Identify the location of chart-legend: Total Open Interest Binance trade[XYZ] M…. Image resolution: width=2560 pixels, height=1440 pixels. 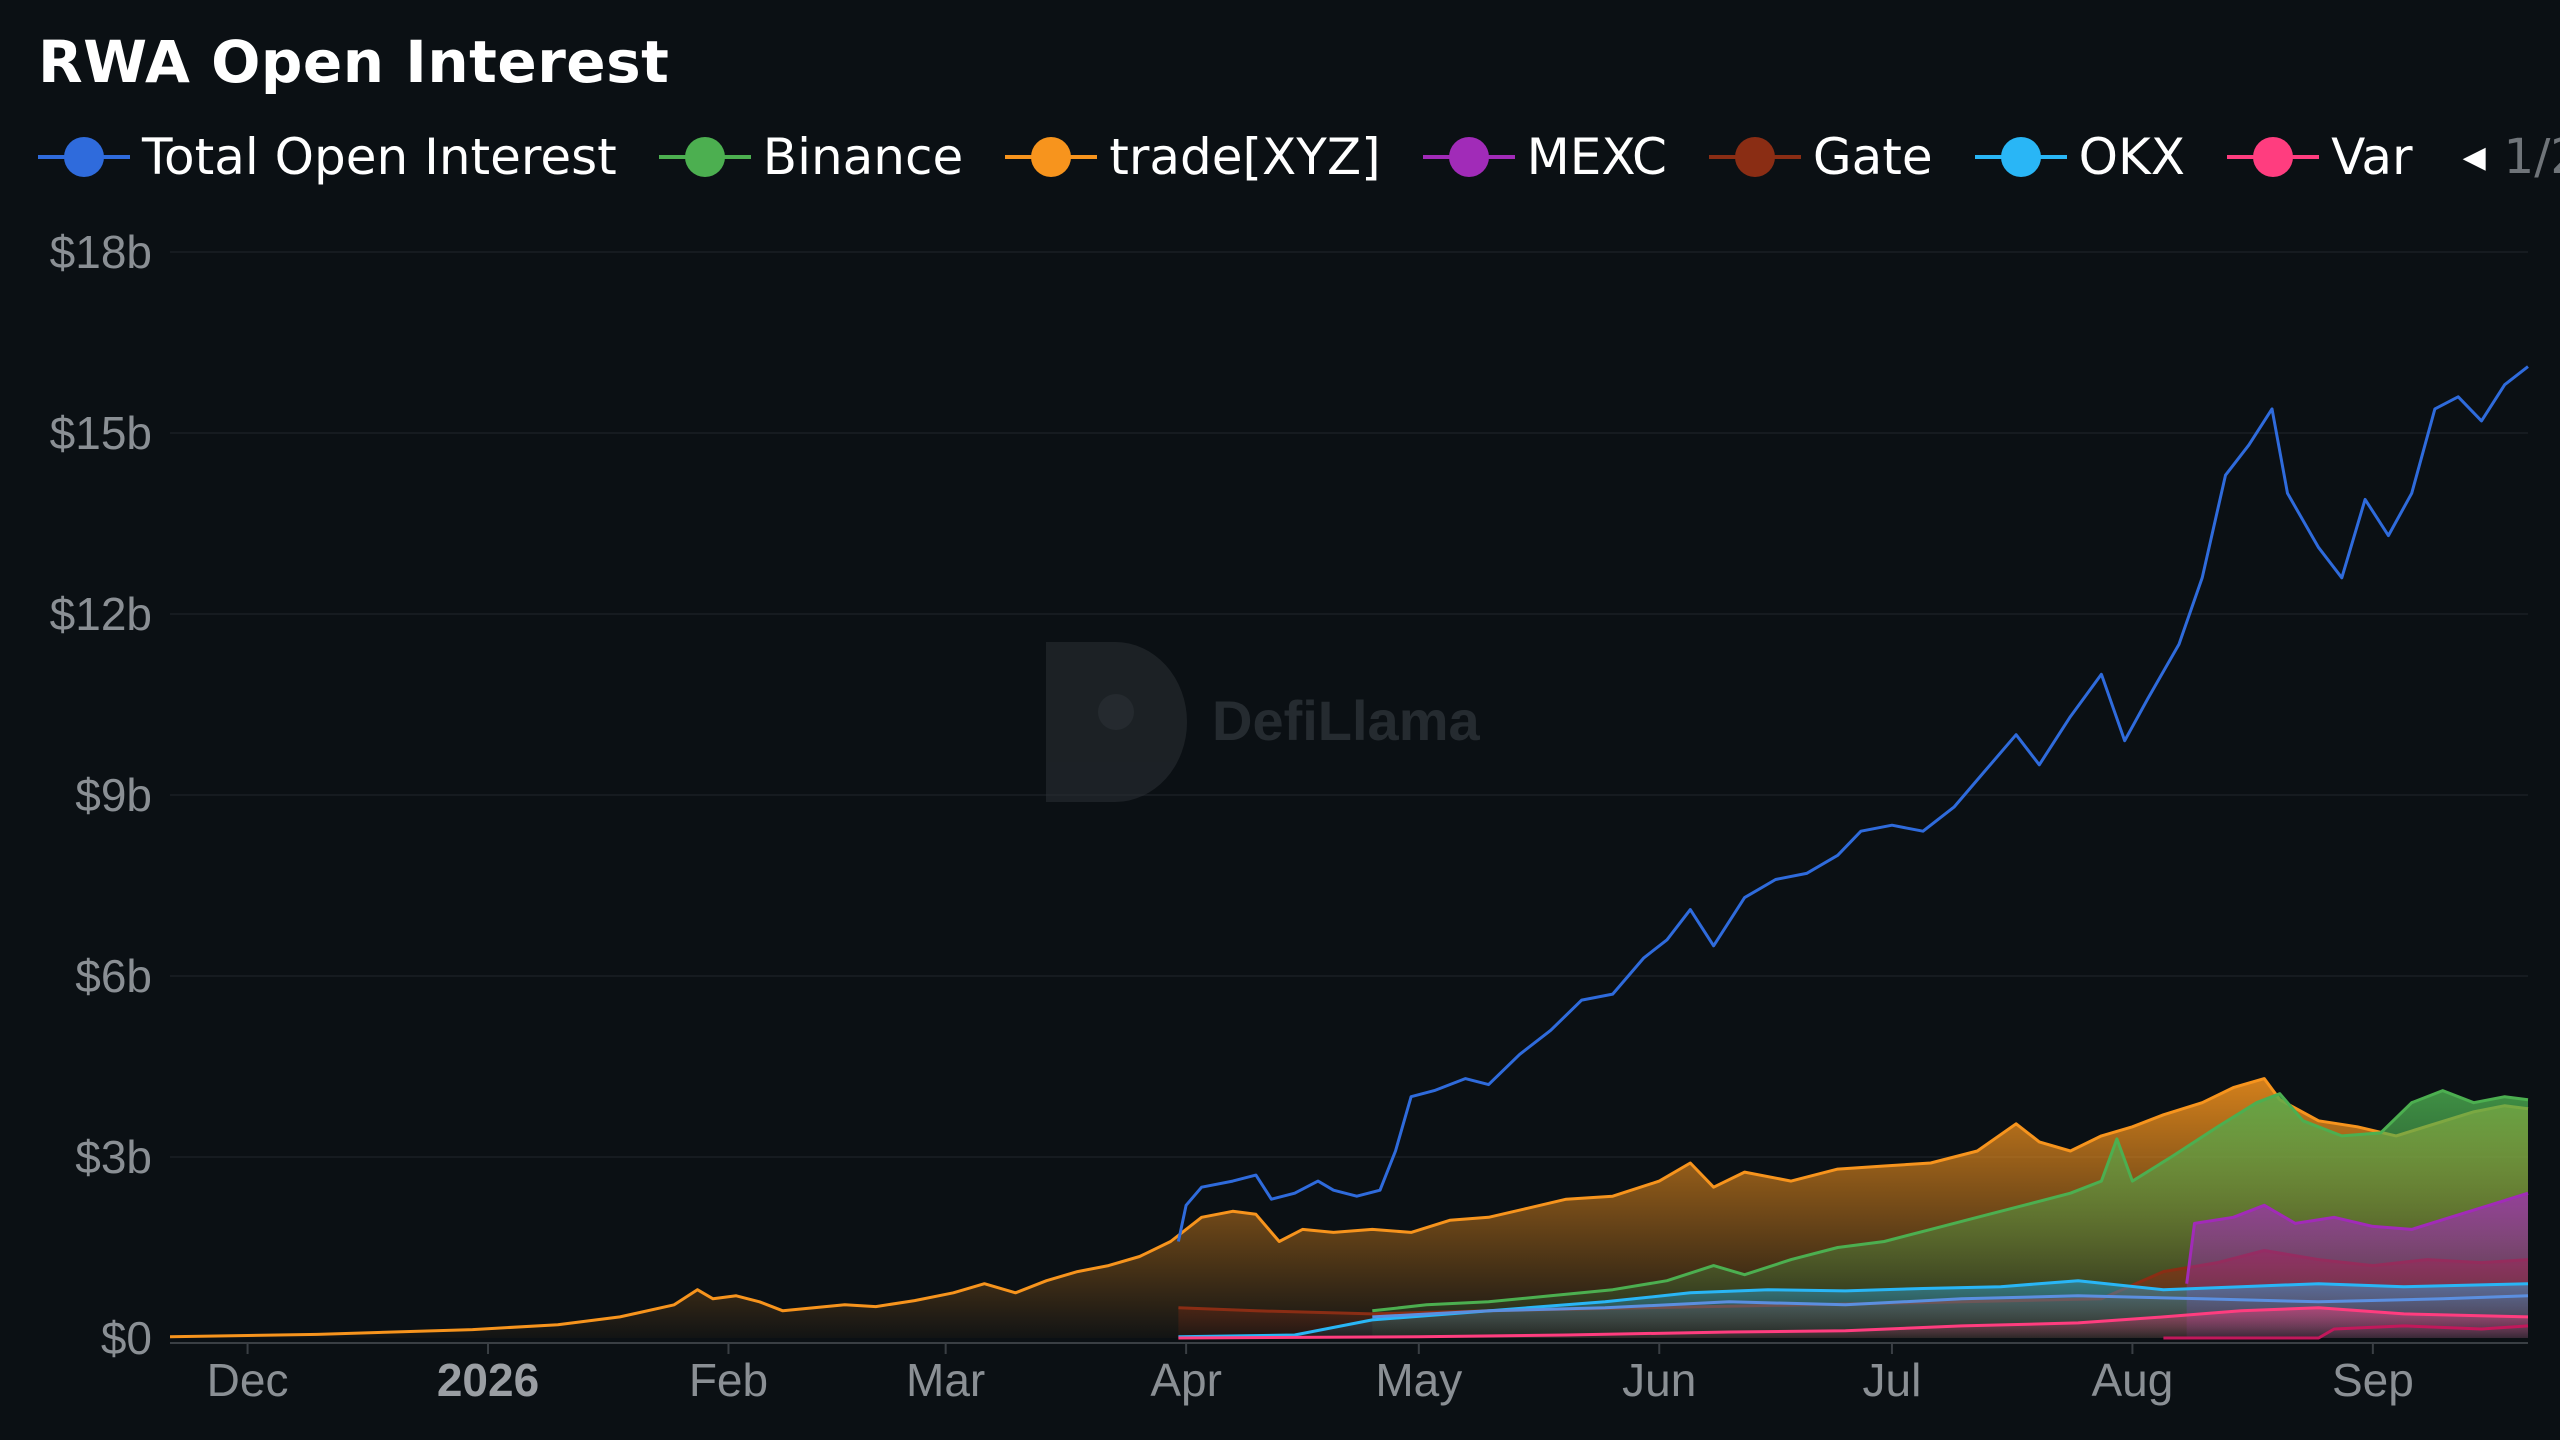
(1299, 157).